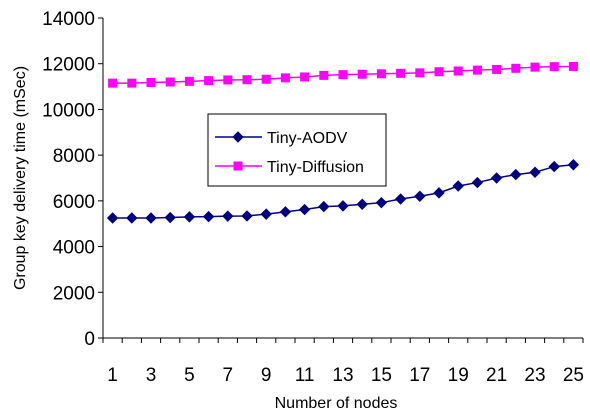 The image size is (590, 415). I want to click on x-tick-label: 3, so click(151, 375).